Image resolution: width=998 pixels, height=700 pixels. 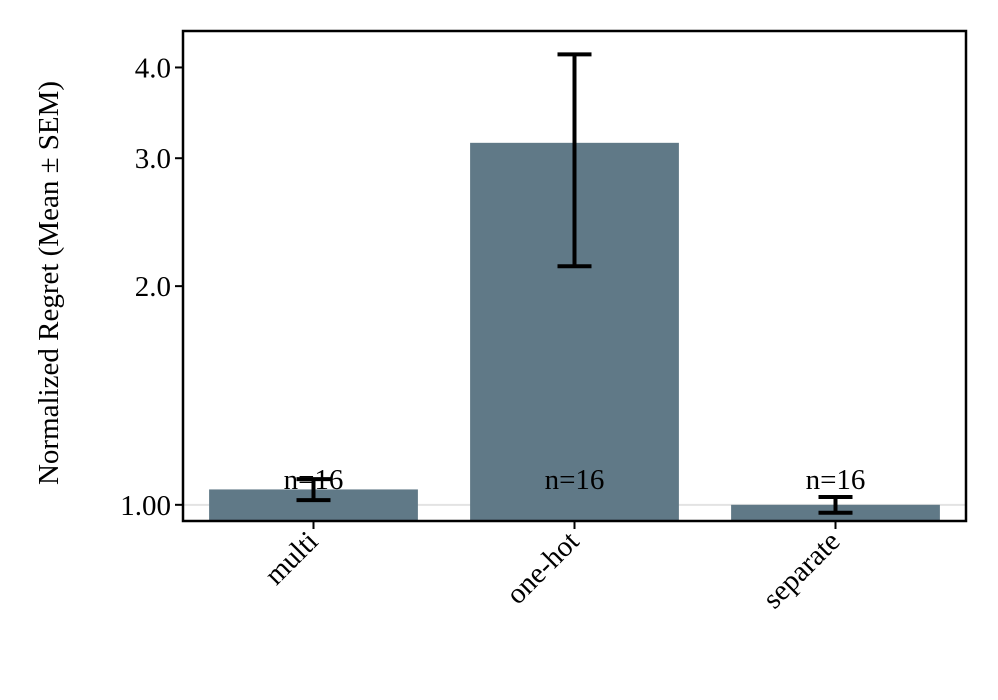 What do you see at coordinates (153, 159) in the screenshot?
I see `y-tick-label: 3.0` at bounding box center [153, 159].